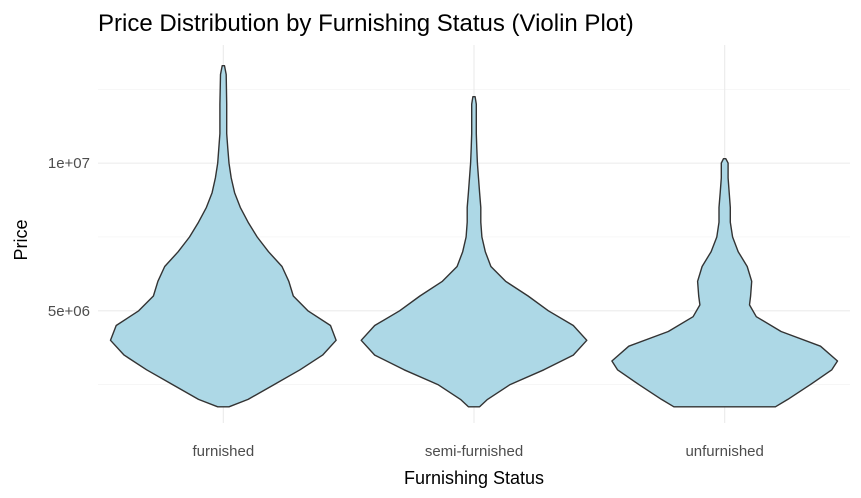 Image resolution: width=861 pixels, height=498 pixels. Describe the element at coordinates (474, 451) in the screenshot. I see `x-tick-label: semi-furnished` at that location.